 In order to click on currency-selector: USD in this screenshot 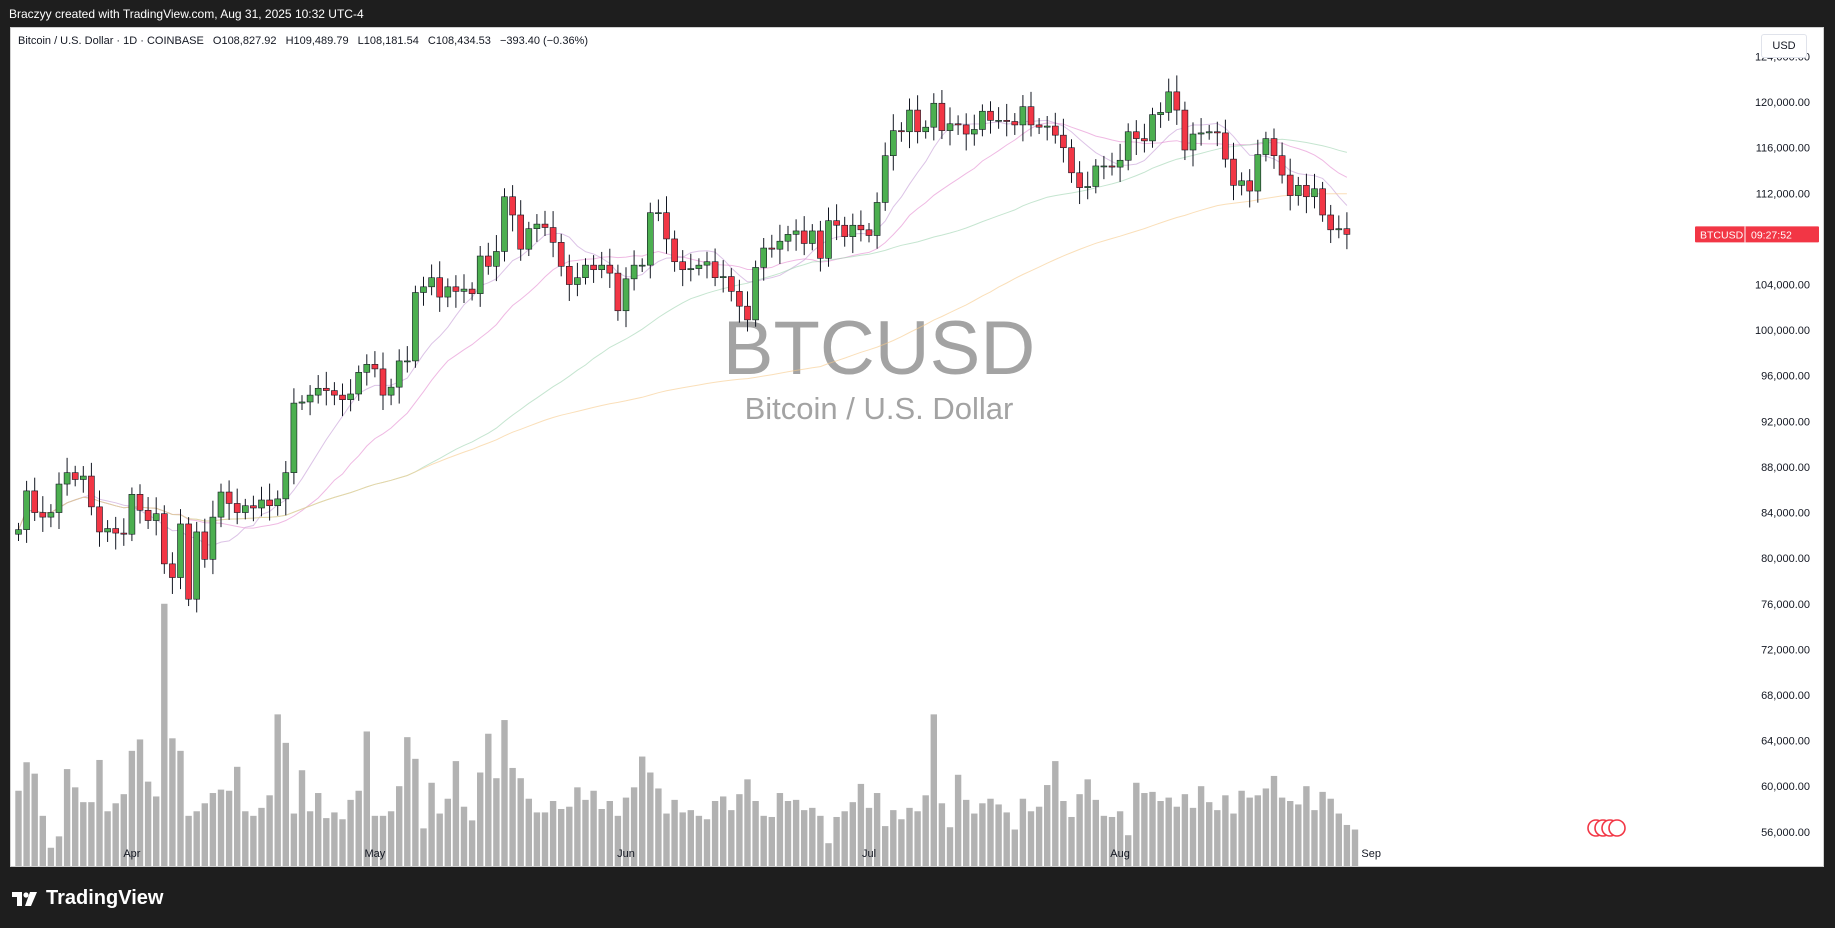, I will do `click(1784, 46)`.